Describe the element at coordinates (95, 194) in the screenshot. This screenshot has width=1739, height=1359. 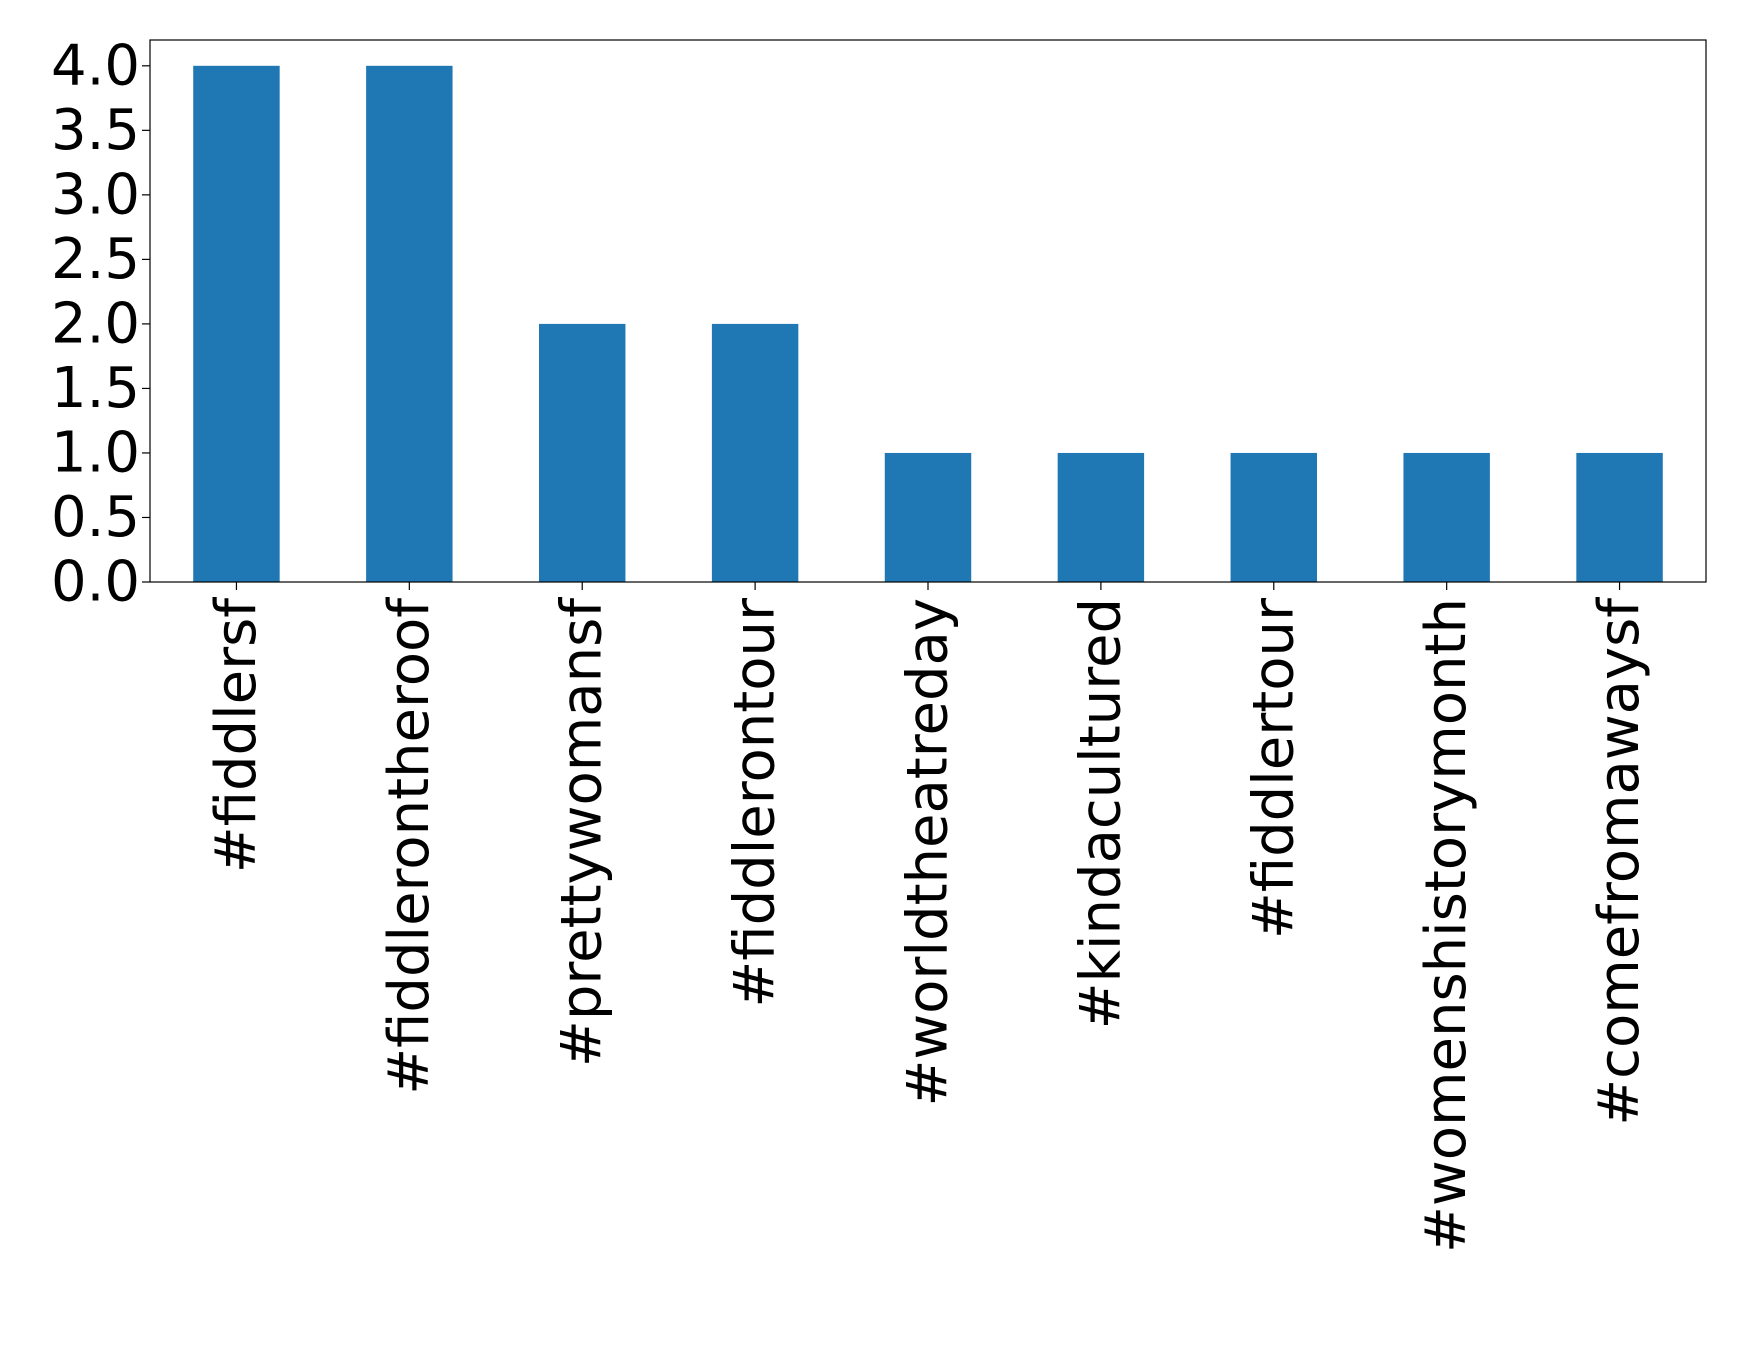
I see `y-tick-label: 3.0` at that location.